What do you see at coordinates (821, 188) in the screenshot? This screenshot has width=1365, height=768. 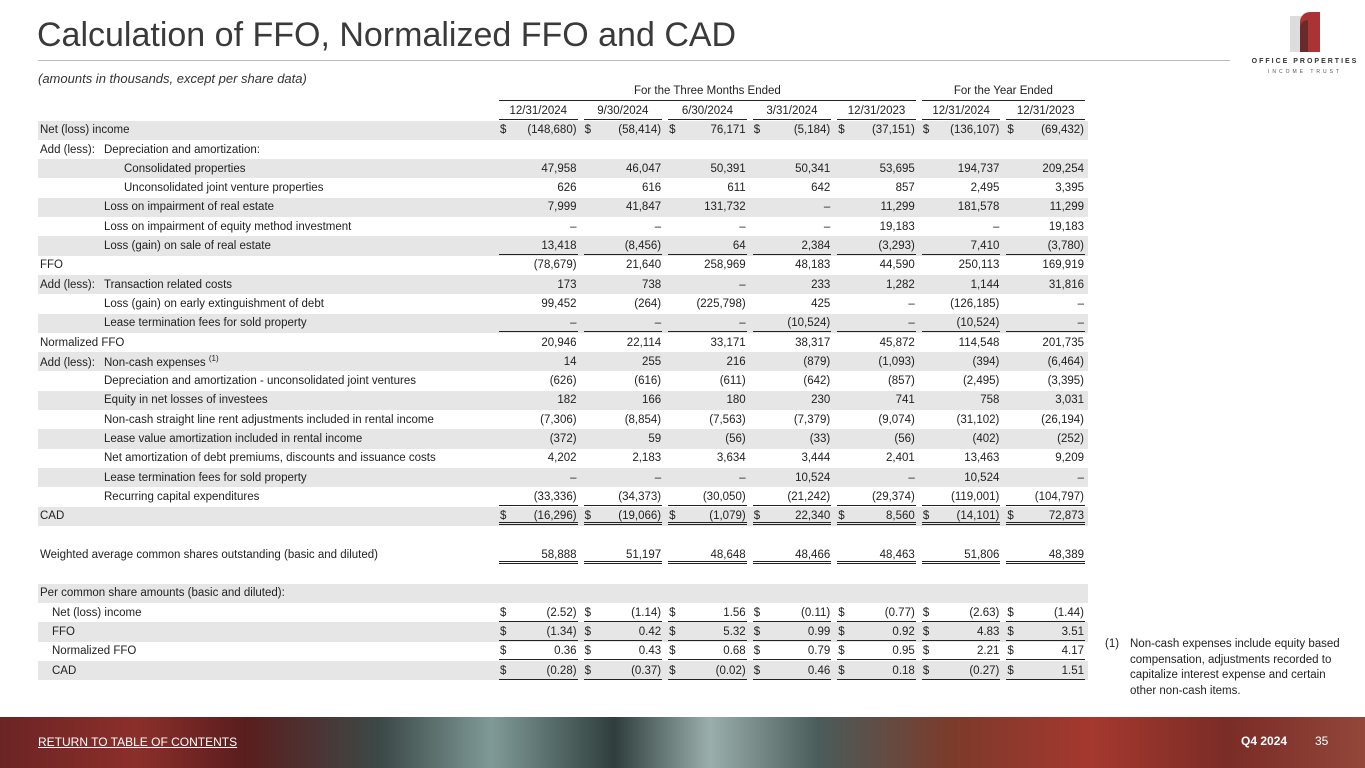 I see `value: 642` at bounding box center [821, 188].